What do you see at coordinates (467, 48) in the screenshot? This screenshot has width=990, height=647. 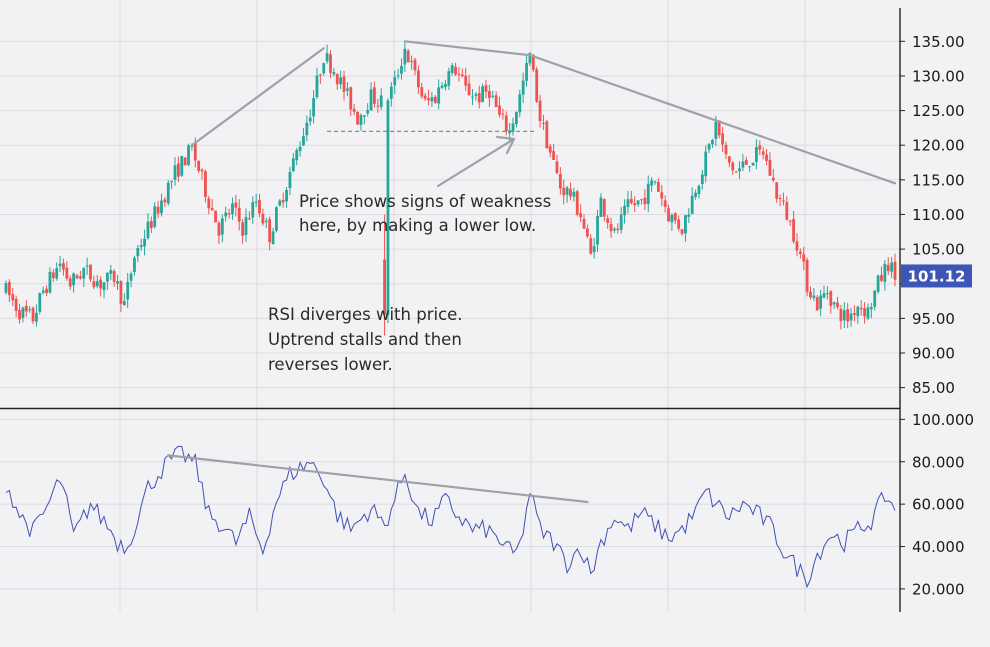 I see `price-trendline` at bounding box center [467, 48].